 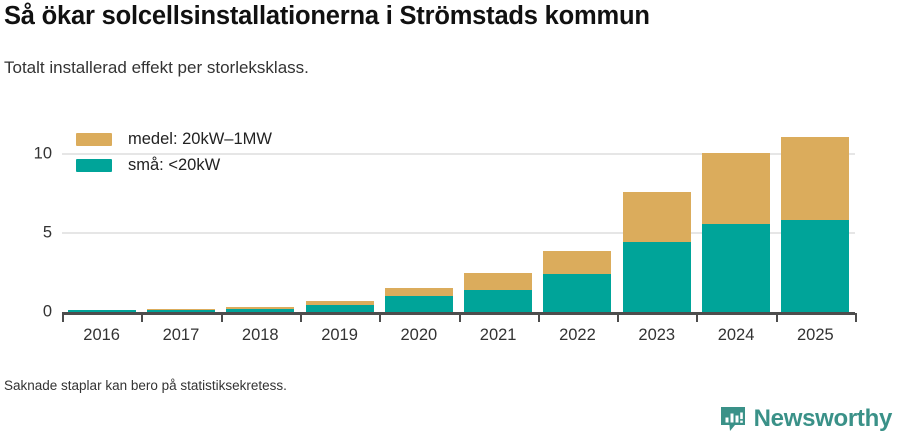 I want to click on chart-legend: medel: 20kW–1MW små: <20kW, so click(x=174, y=152).